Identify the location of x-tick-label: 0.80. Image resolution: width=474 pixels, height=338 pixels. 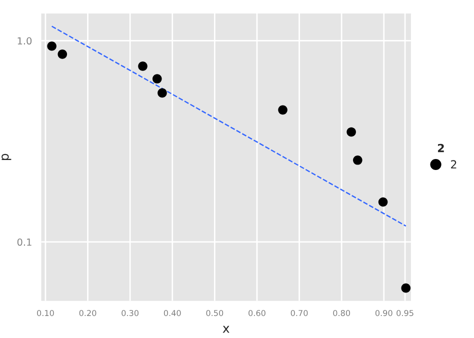
(341, 313).